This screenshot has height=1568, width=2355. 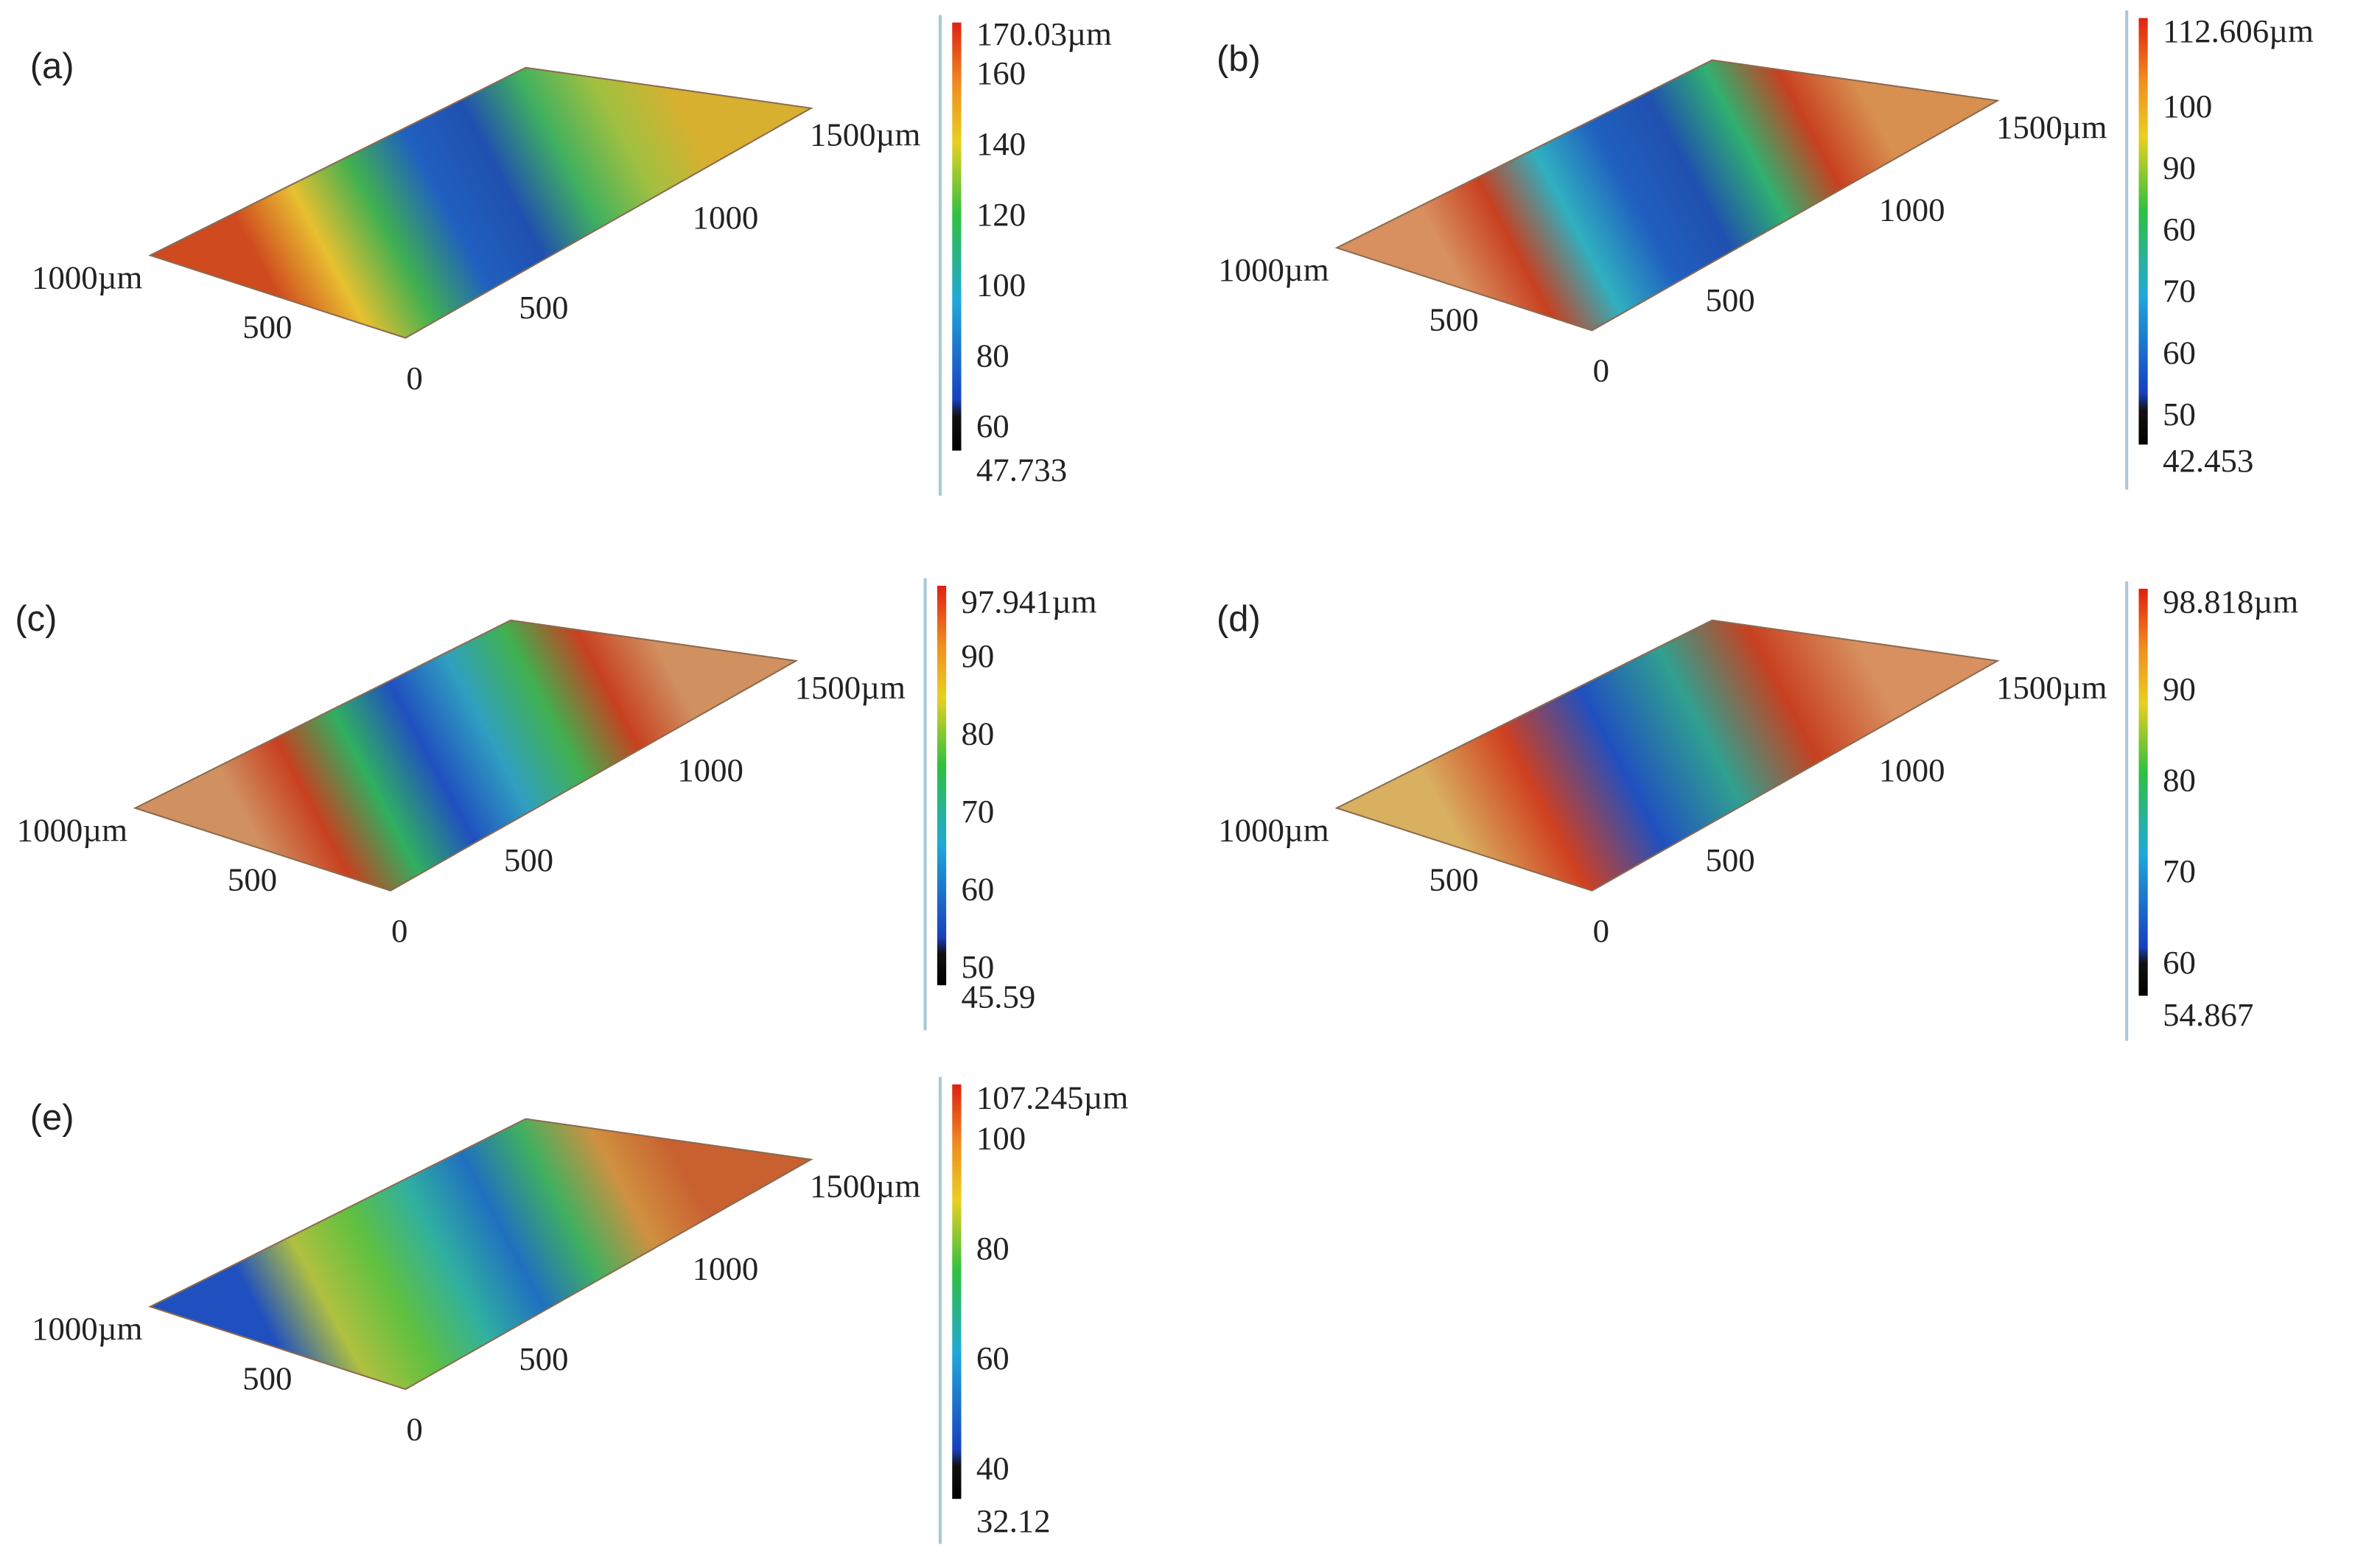 I want to click on colorbar-min: 47.733, so click(x=1021, y=469).